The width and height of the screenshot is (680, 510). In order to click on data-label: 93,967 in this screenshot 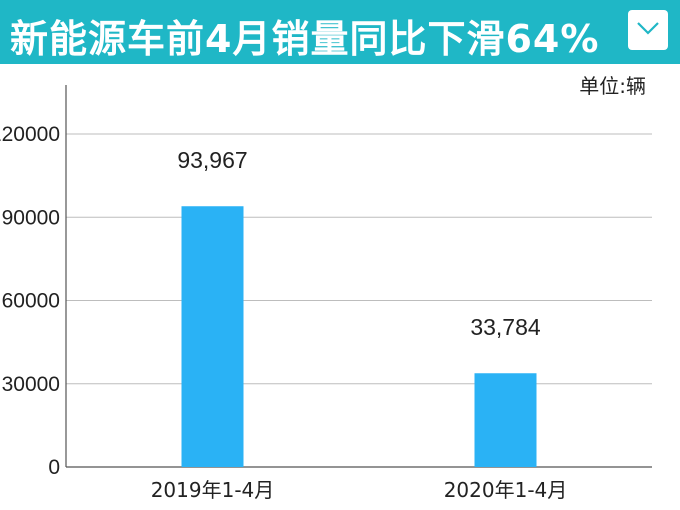, I will do `click(212, 160)`.